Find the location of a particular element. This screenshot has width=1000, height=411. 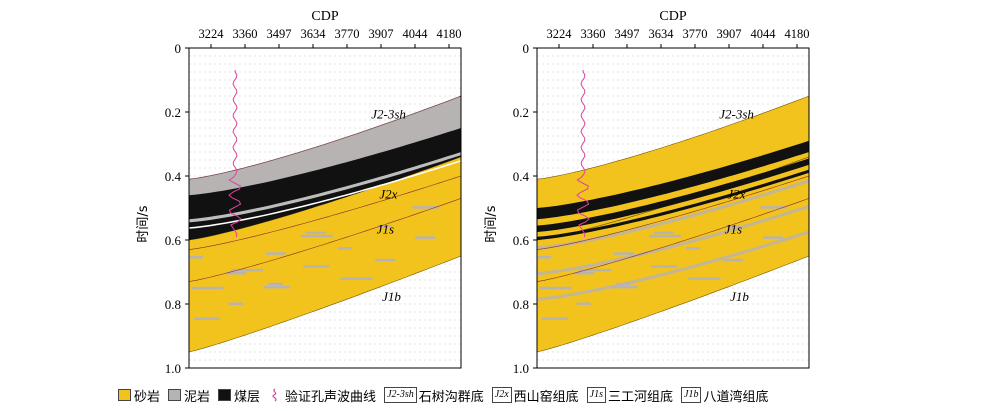

sonic-curve-icon is located at coordinates (274, 395).